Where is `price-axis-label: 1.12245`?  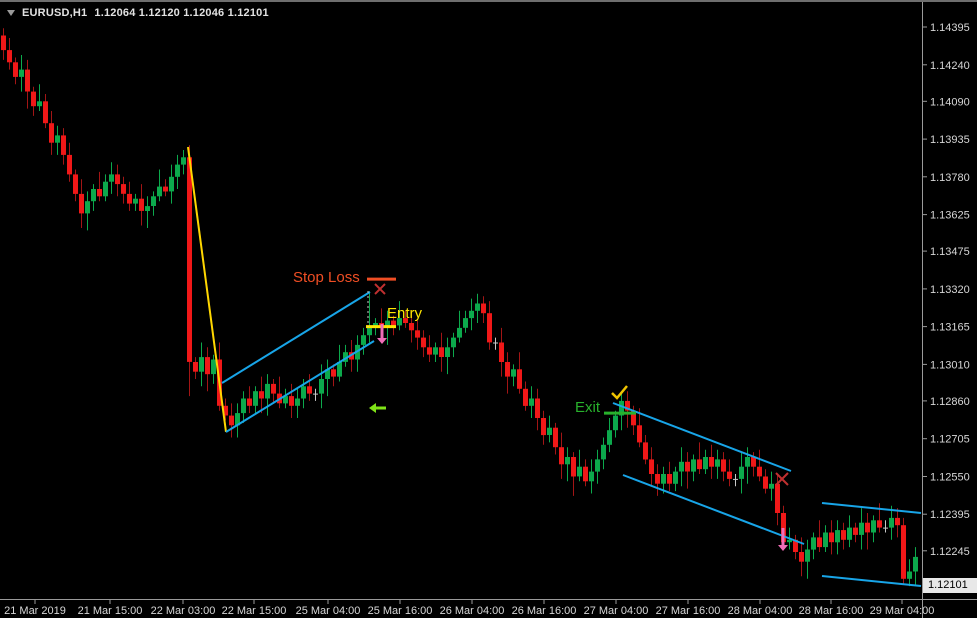 price-axis-label: 1.12245 is located at coordinates (950, 552).